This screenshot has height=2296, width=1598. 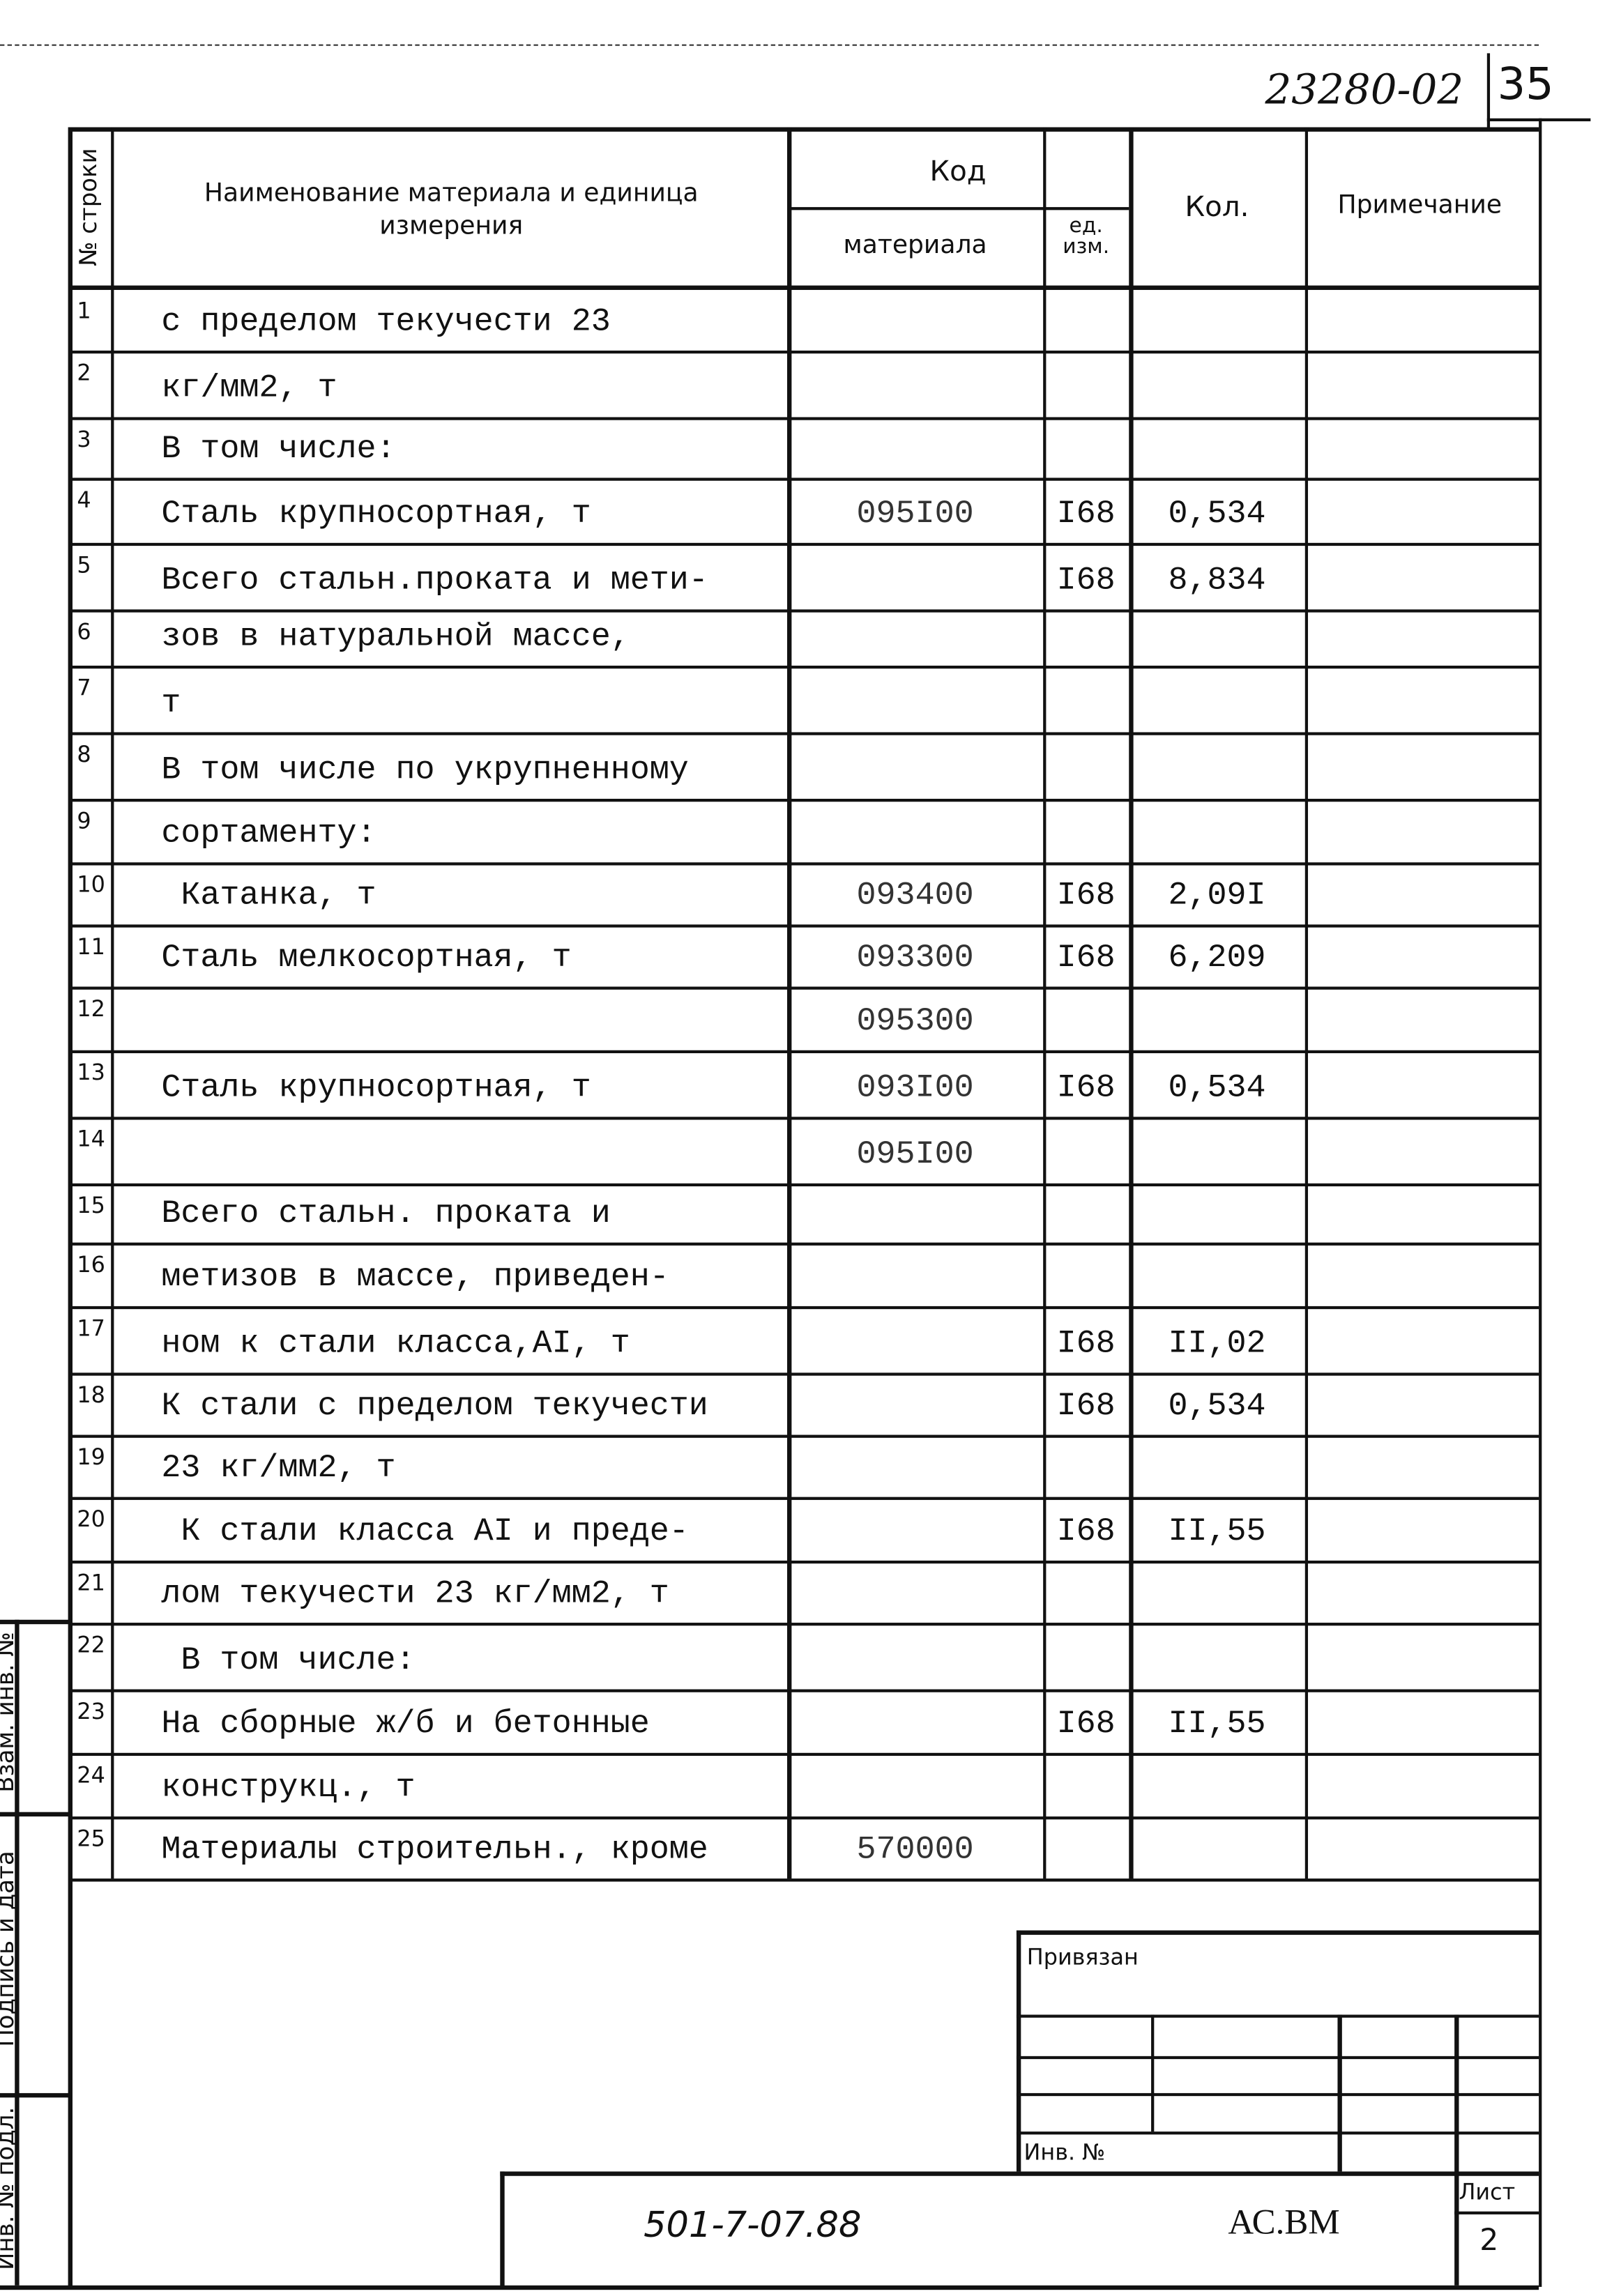 I want to click on table-row: 12 095300, so click(x=804, y=1019).